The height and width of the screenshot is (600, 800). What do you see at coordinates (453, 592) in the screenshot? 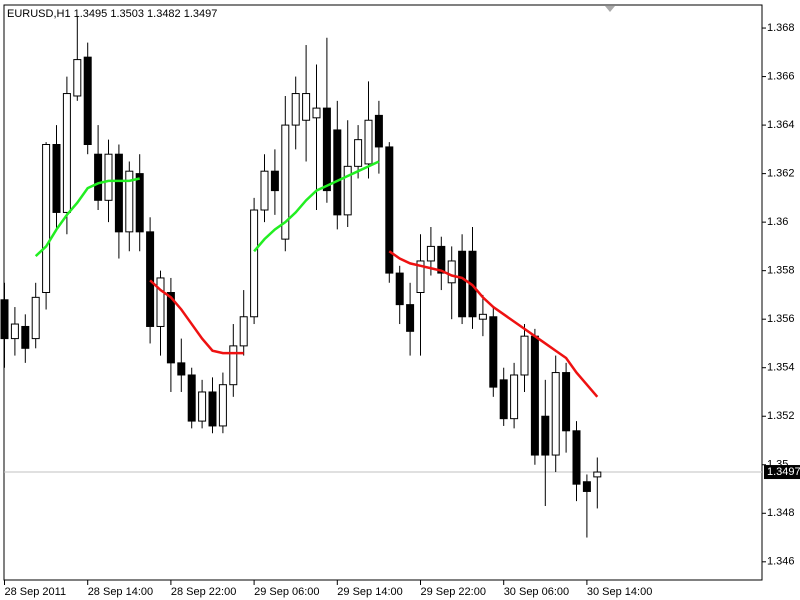
I see `x-tick-label: 29 Sep 22:00` at bounding box center [453, 592].